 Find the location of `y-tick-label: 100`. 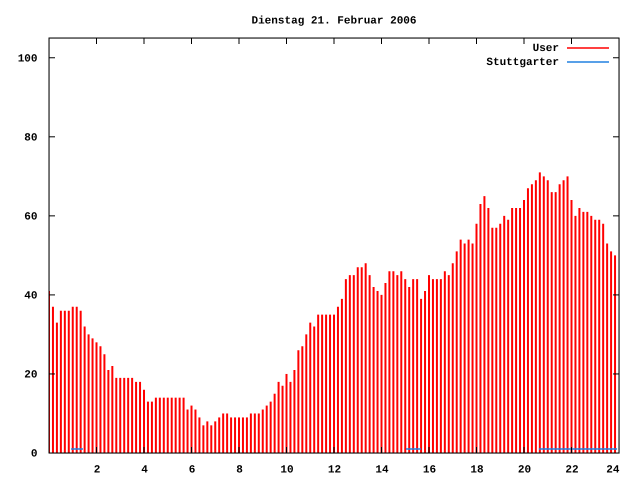

y-tick-label: 100 is located at coordinates (28, 59).